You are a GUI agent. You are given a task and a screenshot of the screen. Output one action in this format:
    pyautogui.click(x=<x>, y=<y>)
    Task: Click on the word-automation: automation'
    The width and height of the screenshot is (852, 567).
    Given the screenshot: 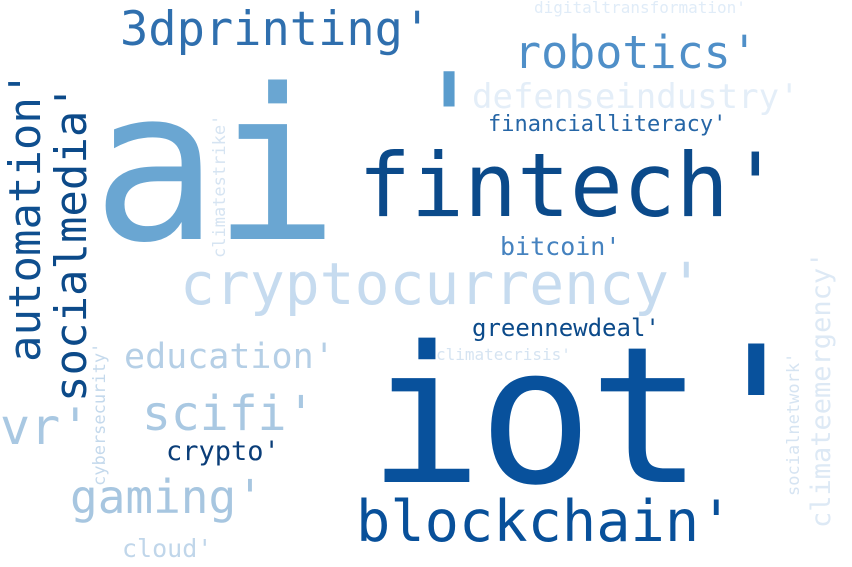 What is the action you would take?
    pyautogui.click(x=25, y=216)
    